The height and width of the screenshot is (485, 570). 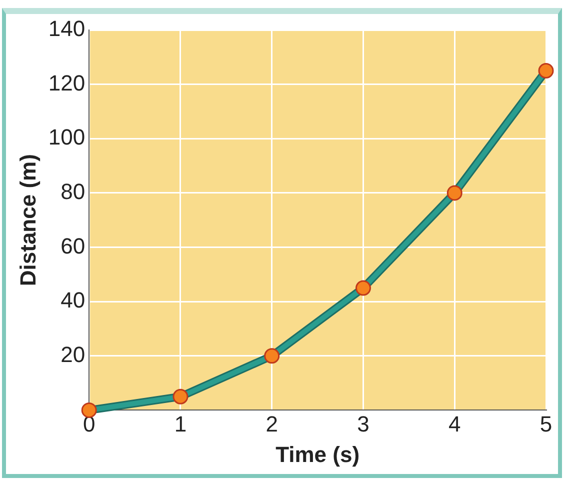 What do you see at coordinates (363, 423) in the screenshot?
I see `x-tick-label: 3` at bounding box center [363, 423].